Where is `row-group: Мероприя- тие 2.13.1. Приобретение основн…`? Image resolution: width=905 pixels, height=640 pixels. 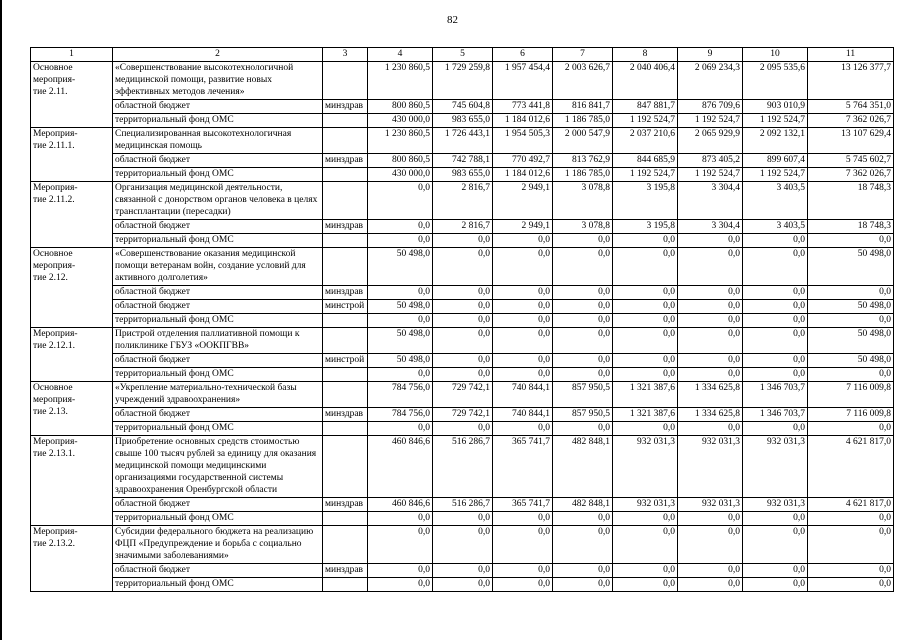 row-group: Мероприя- тие 2.13.1. Приобретение основн… is located at coordinates (462, 480).